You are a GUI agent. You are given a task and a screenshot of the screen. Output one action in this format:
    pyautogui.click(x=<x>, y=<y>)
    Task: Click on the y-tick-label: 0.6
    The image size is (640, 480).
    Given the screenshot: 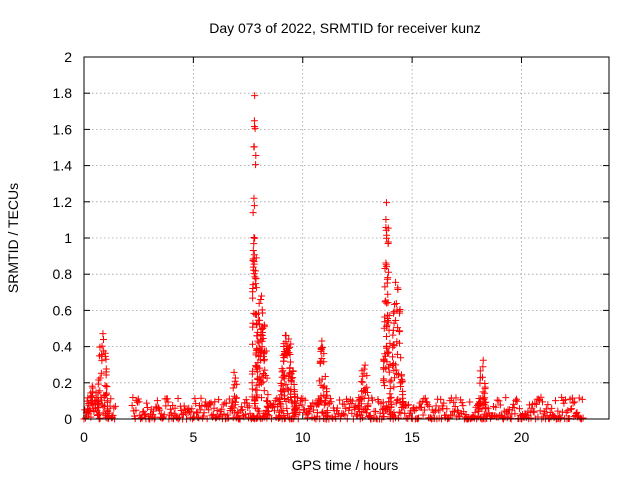 What is the action you would take?
    pyautogui.click(x=63, y=310)
    